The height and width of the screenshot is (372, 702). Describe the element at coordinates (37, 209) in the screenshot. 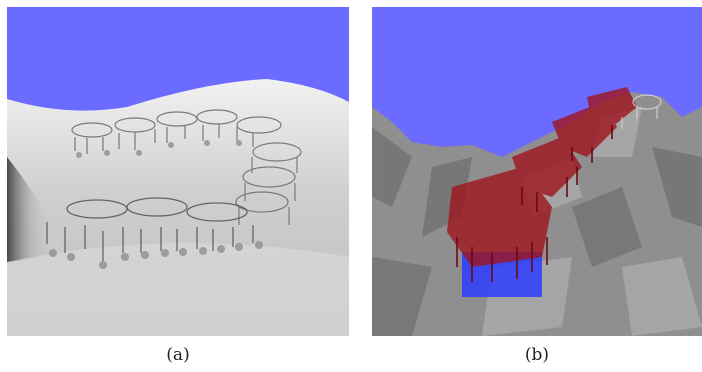

I see `hill-shadow` at that location.